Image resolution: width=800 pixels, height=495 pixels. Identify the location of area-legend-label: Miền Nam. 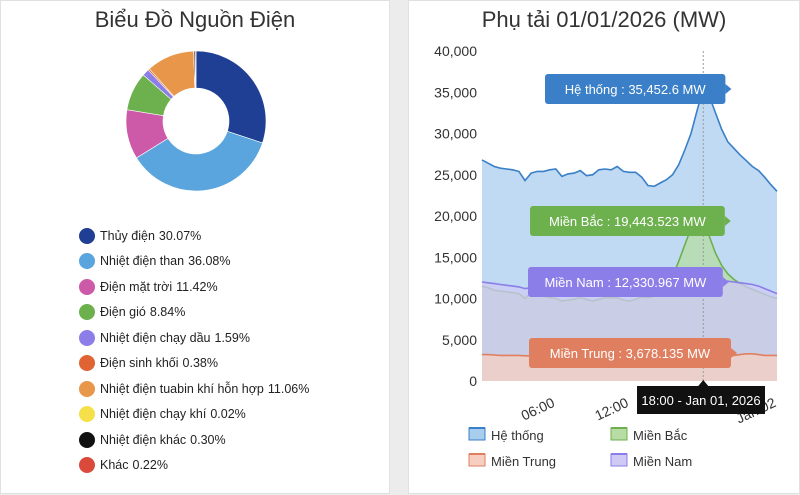
(662, 461).